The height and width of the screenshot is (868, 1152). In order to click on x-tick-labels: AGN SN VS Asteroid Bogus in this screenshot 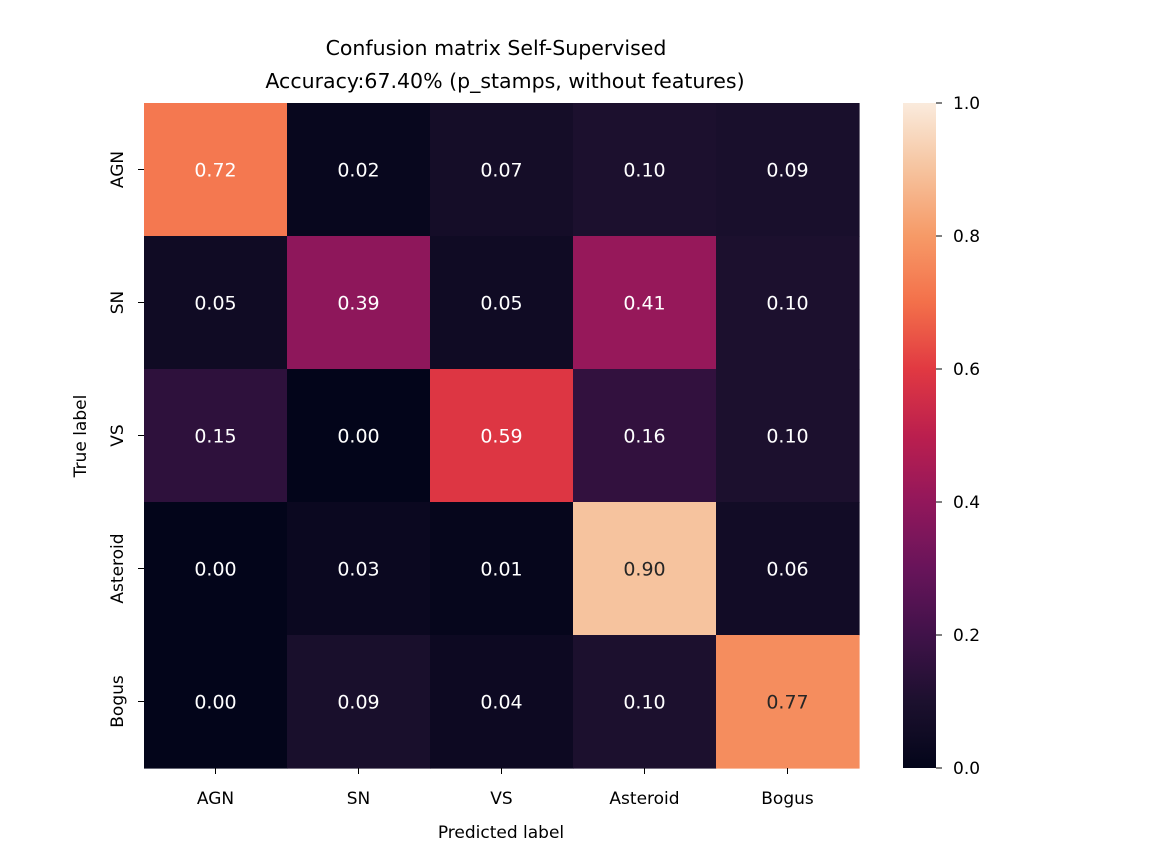, I will do `click(505, 788)`.